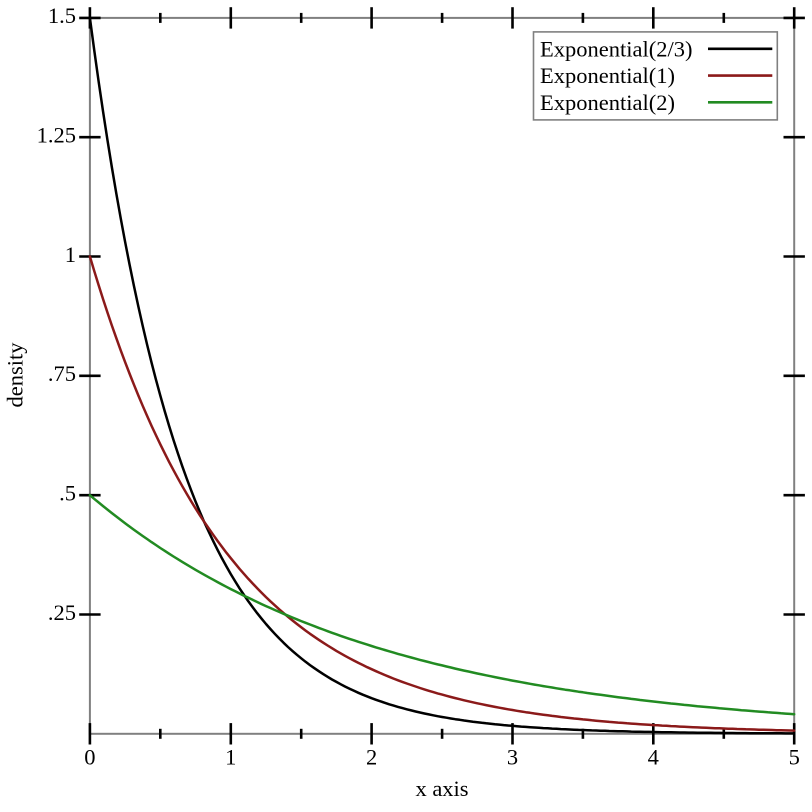 This screenshot has height=812, width=812. I want to click on svg-text: .5, so click(67, 493).